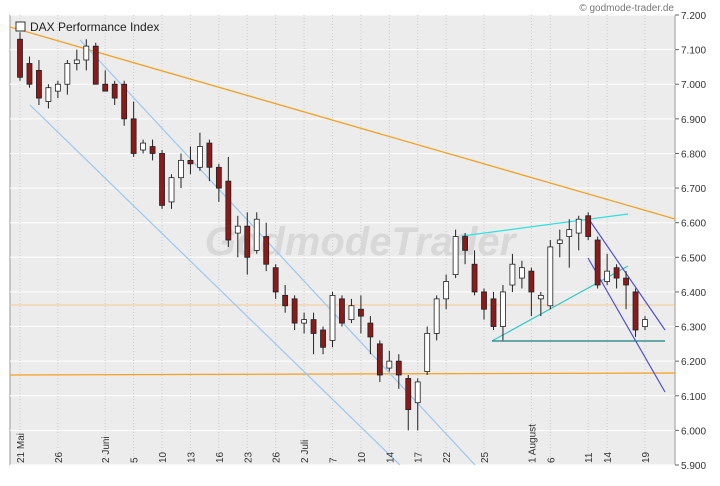  Describe the element at coordinates (693, 397) in the screenshot. I see `y-tick-label: 6.100` at that location.